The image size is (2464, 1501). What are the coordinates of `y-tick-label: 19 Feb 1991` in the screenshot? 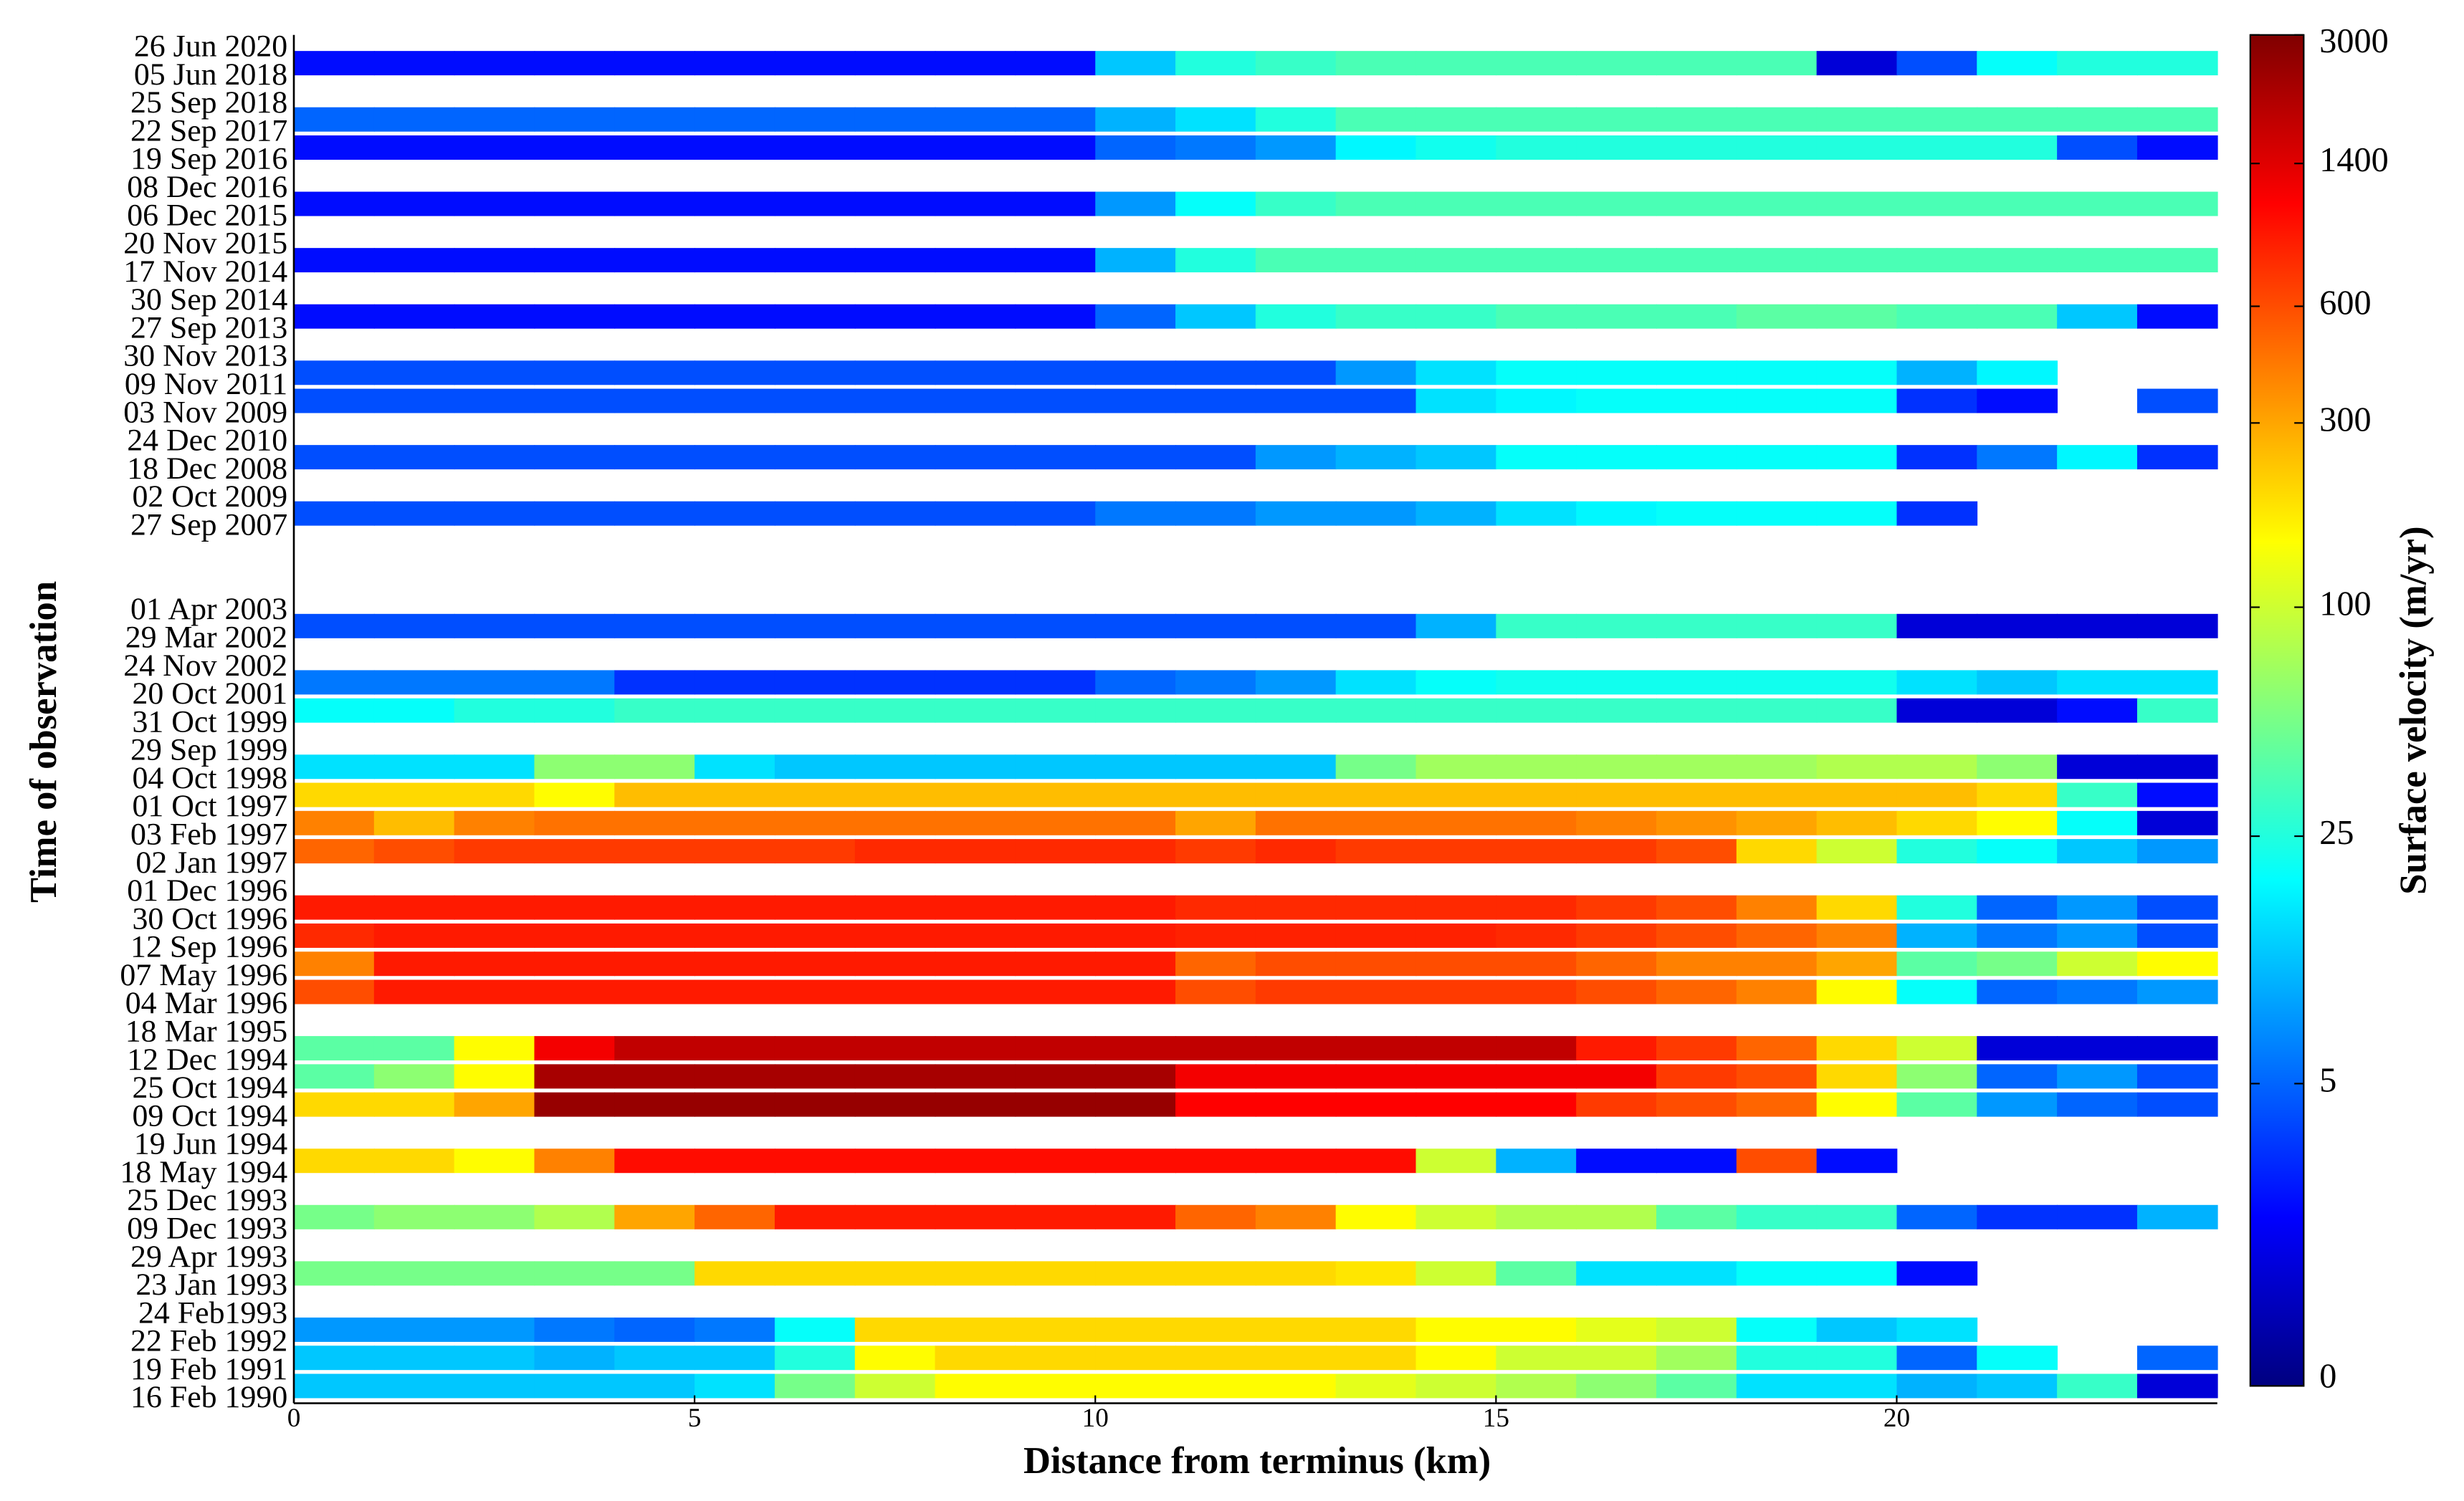 It's located at (209, 1369).